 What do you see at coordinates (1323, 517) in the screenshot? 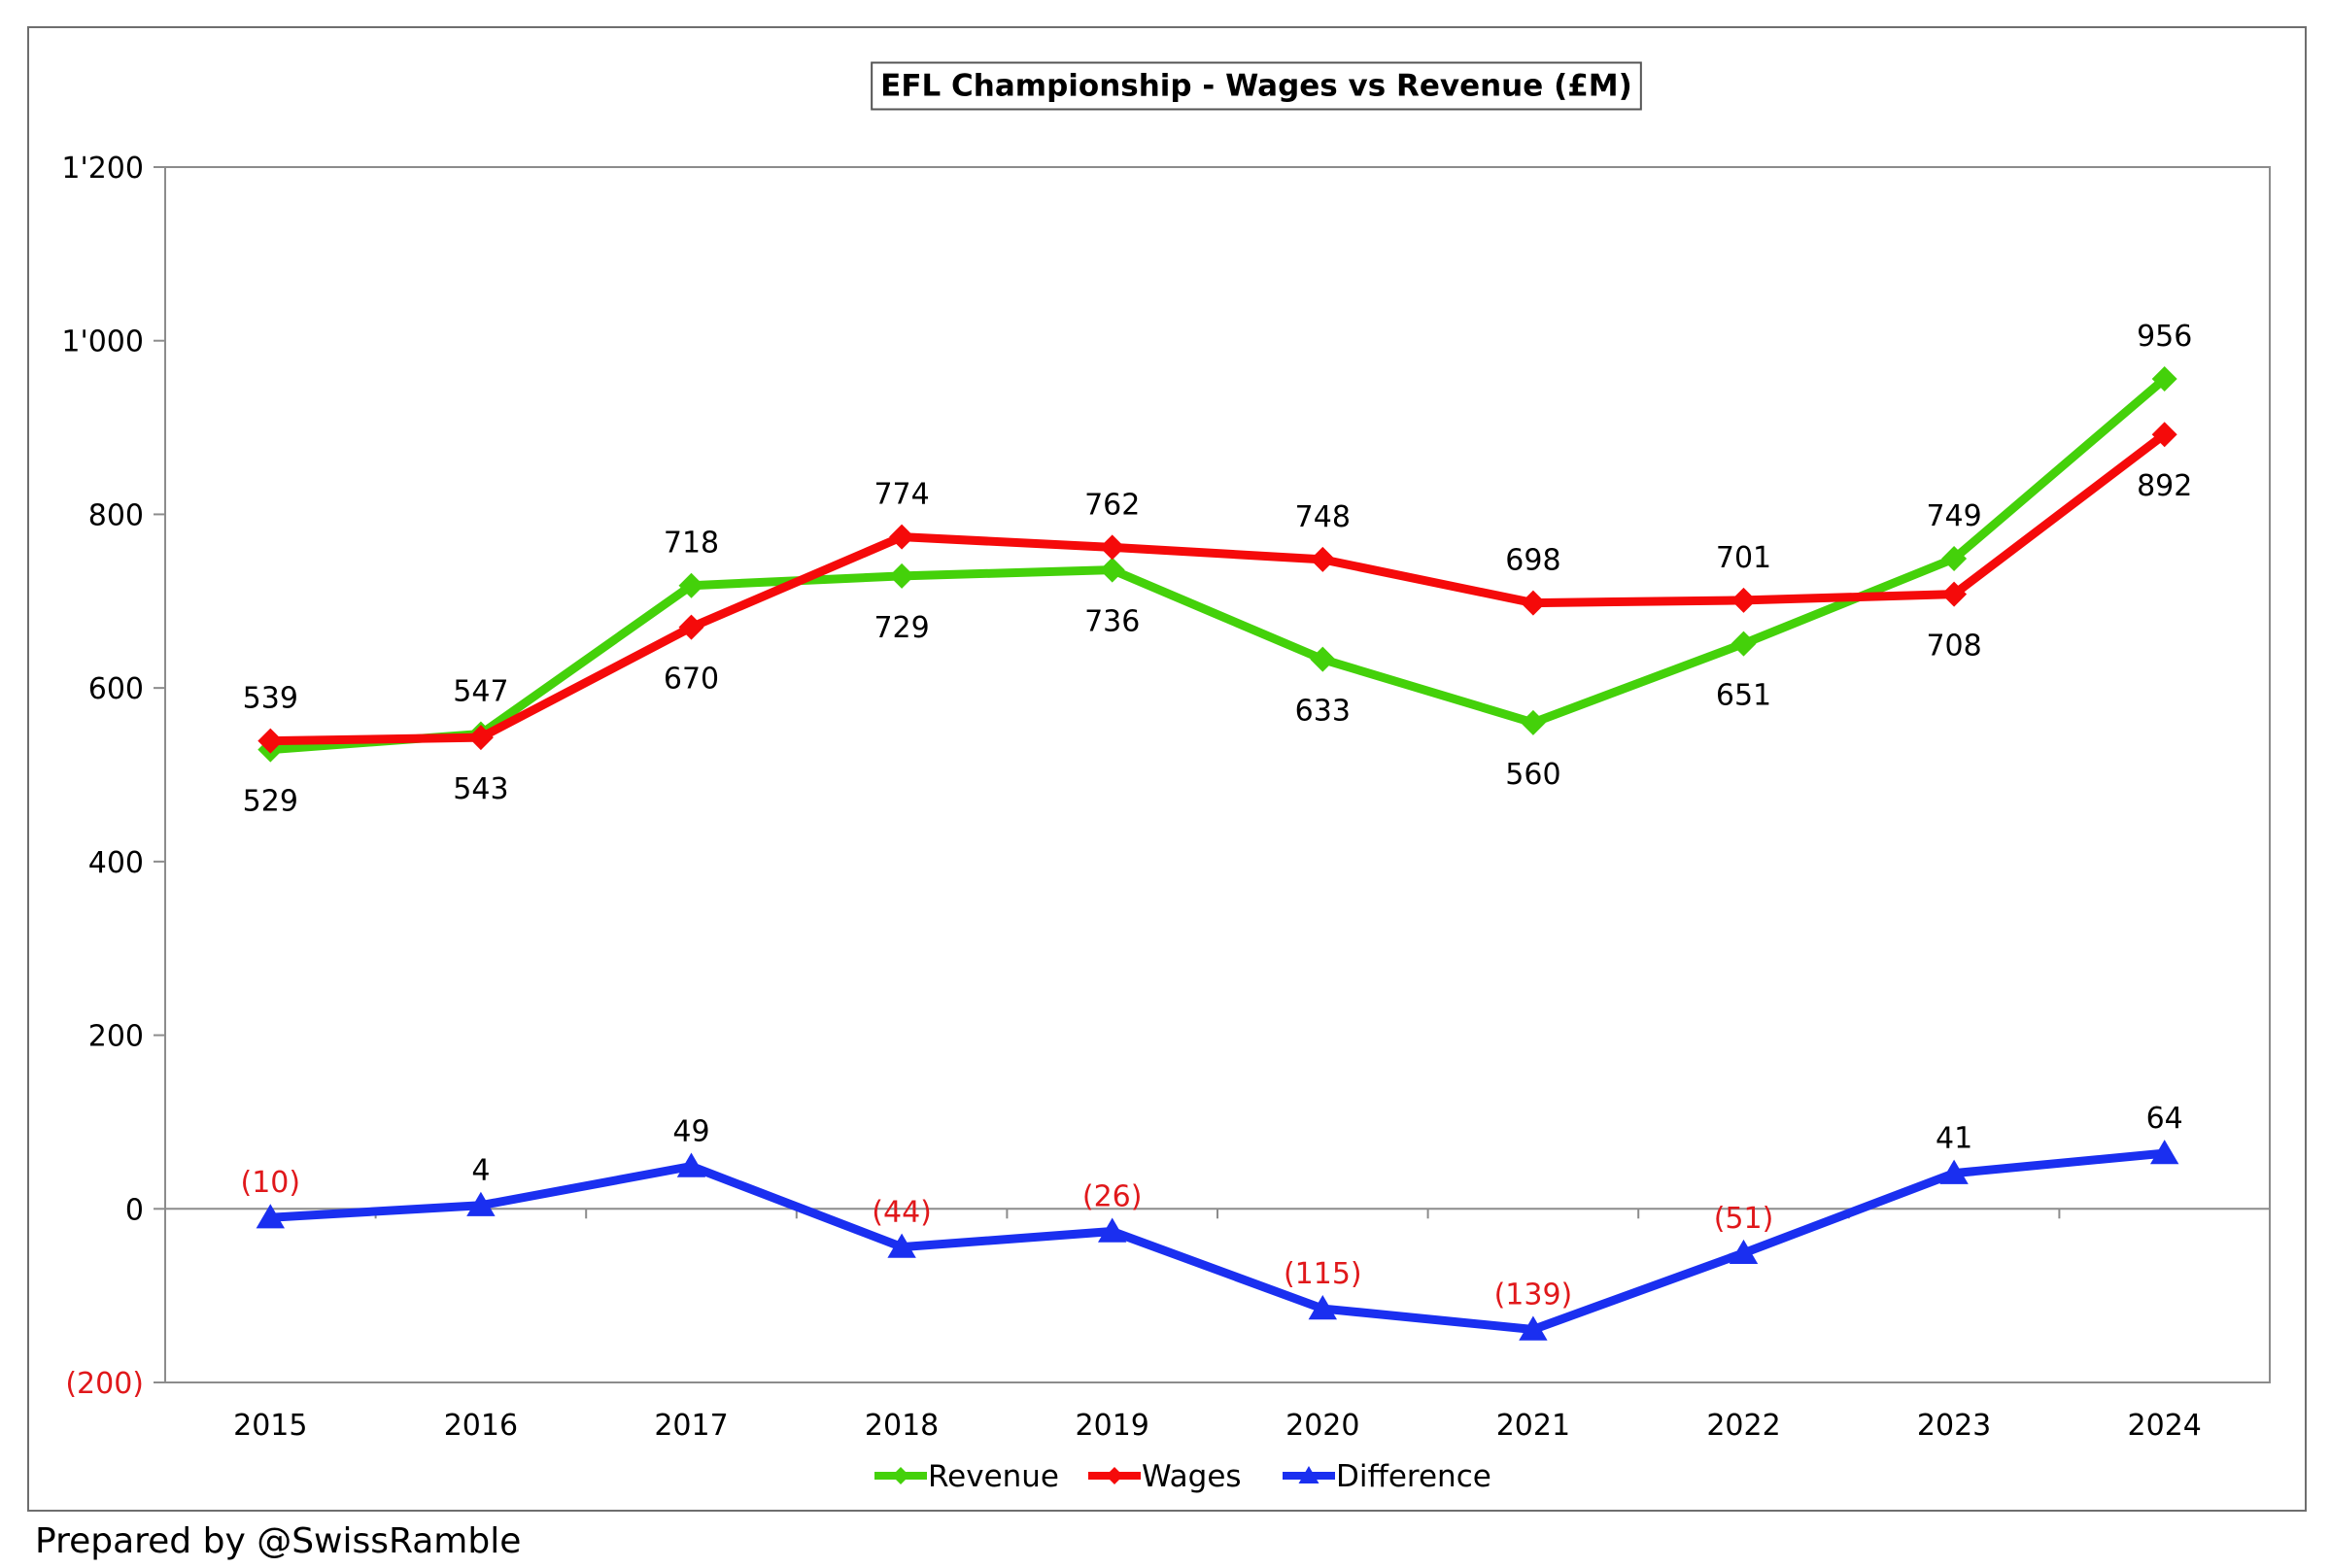
I see `data-label-wages: 748` at bounding box center [1323, 517].